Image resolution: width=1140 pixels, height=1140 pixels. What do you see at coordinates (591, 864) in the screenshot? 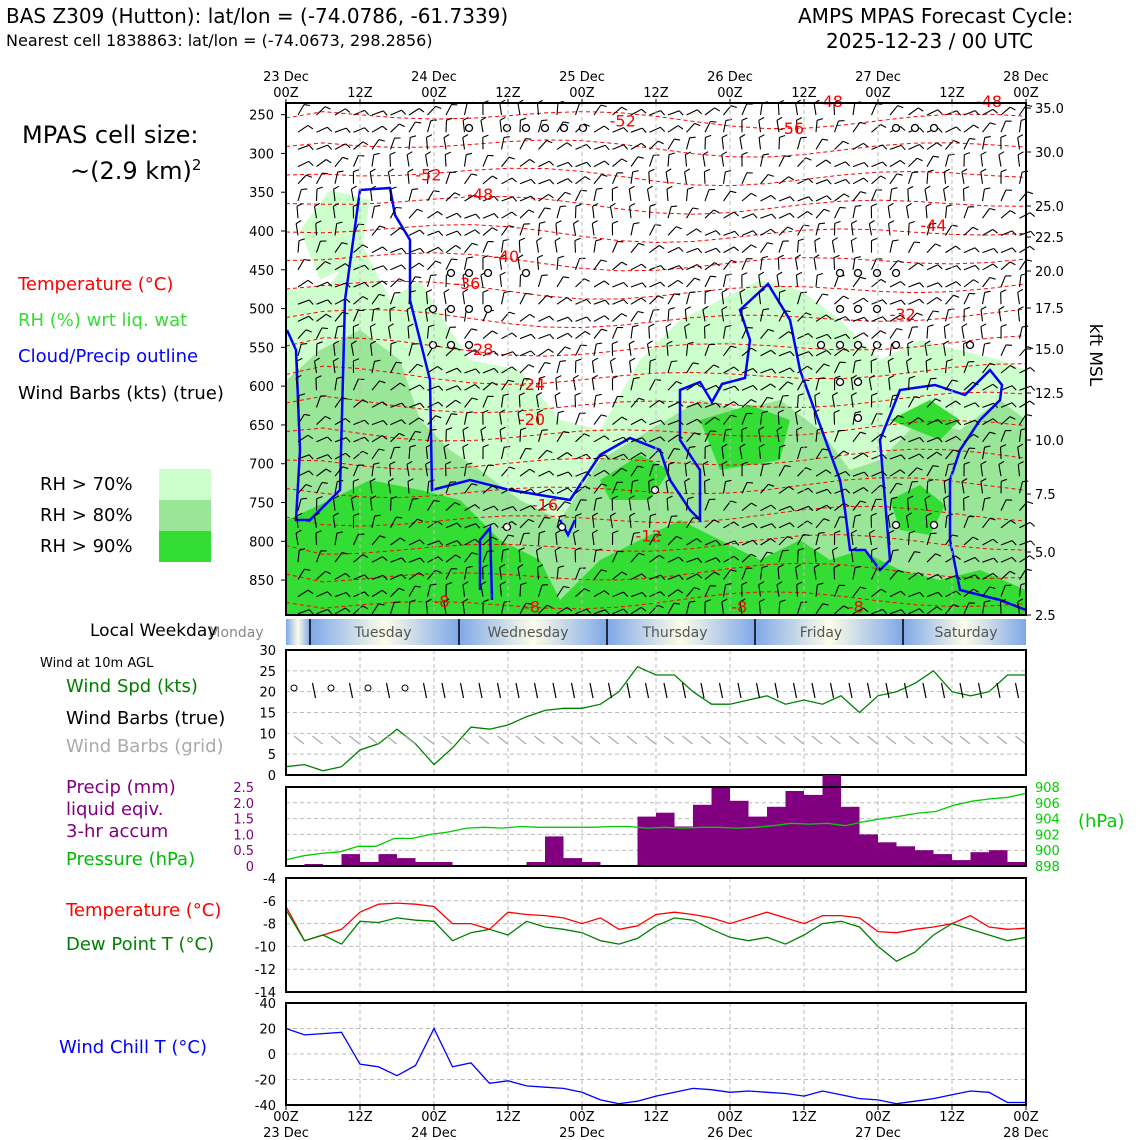
I see `precip-bar` at bounding box center [591, 864].